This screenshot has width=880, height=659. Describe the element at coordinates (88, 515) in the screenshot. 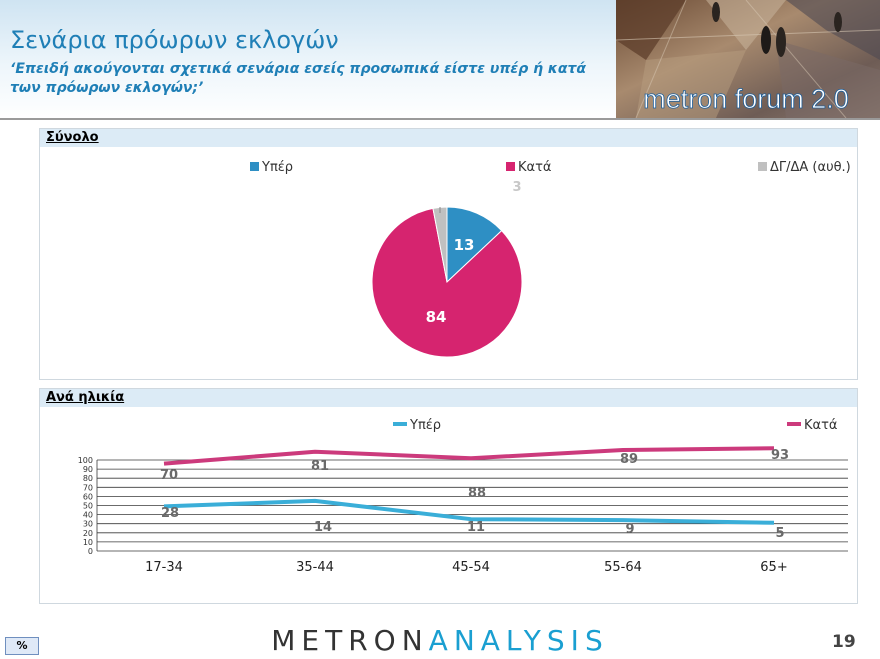

I see `y-tick-label: 40` at that location.